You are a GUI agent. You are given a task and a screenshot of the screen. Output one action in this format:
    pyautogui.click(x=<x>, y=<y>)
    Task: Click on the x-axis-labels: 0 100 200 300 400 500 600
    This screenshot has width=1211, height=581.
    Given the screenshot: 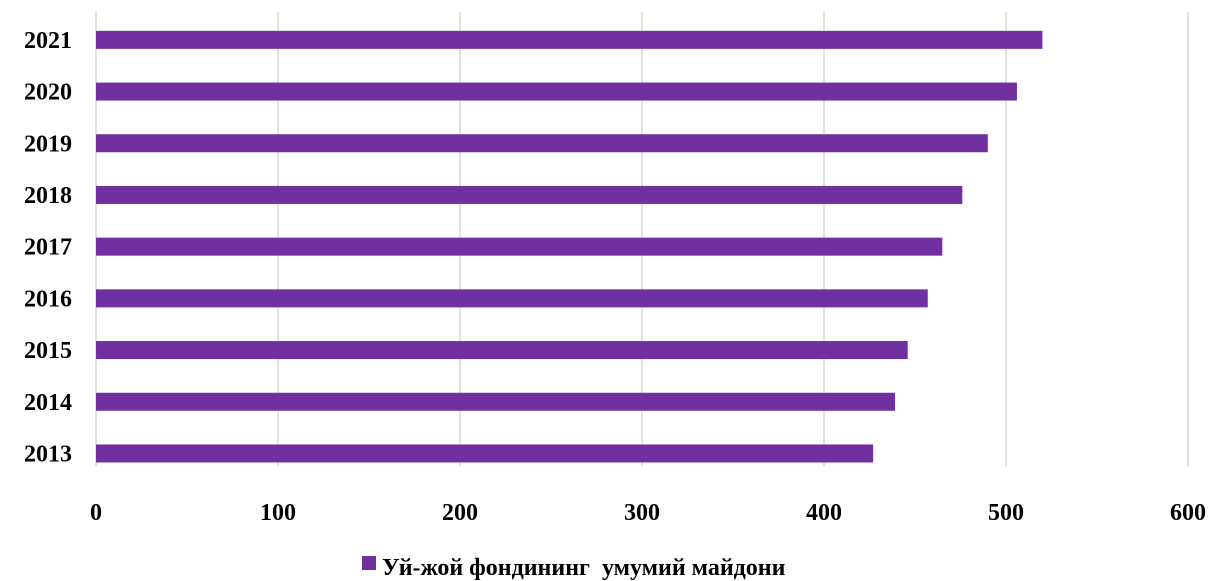 What is the action you would take?
    pyautogui.click(x=648, y=513)
    